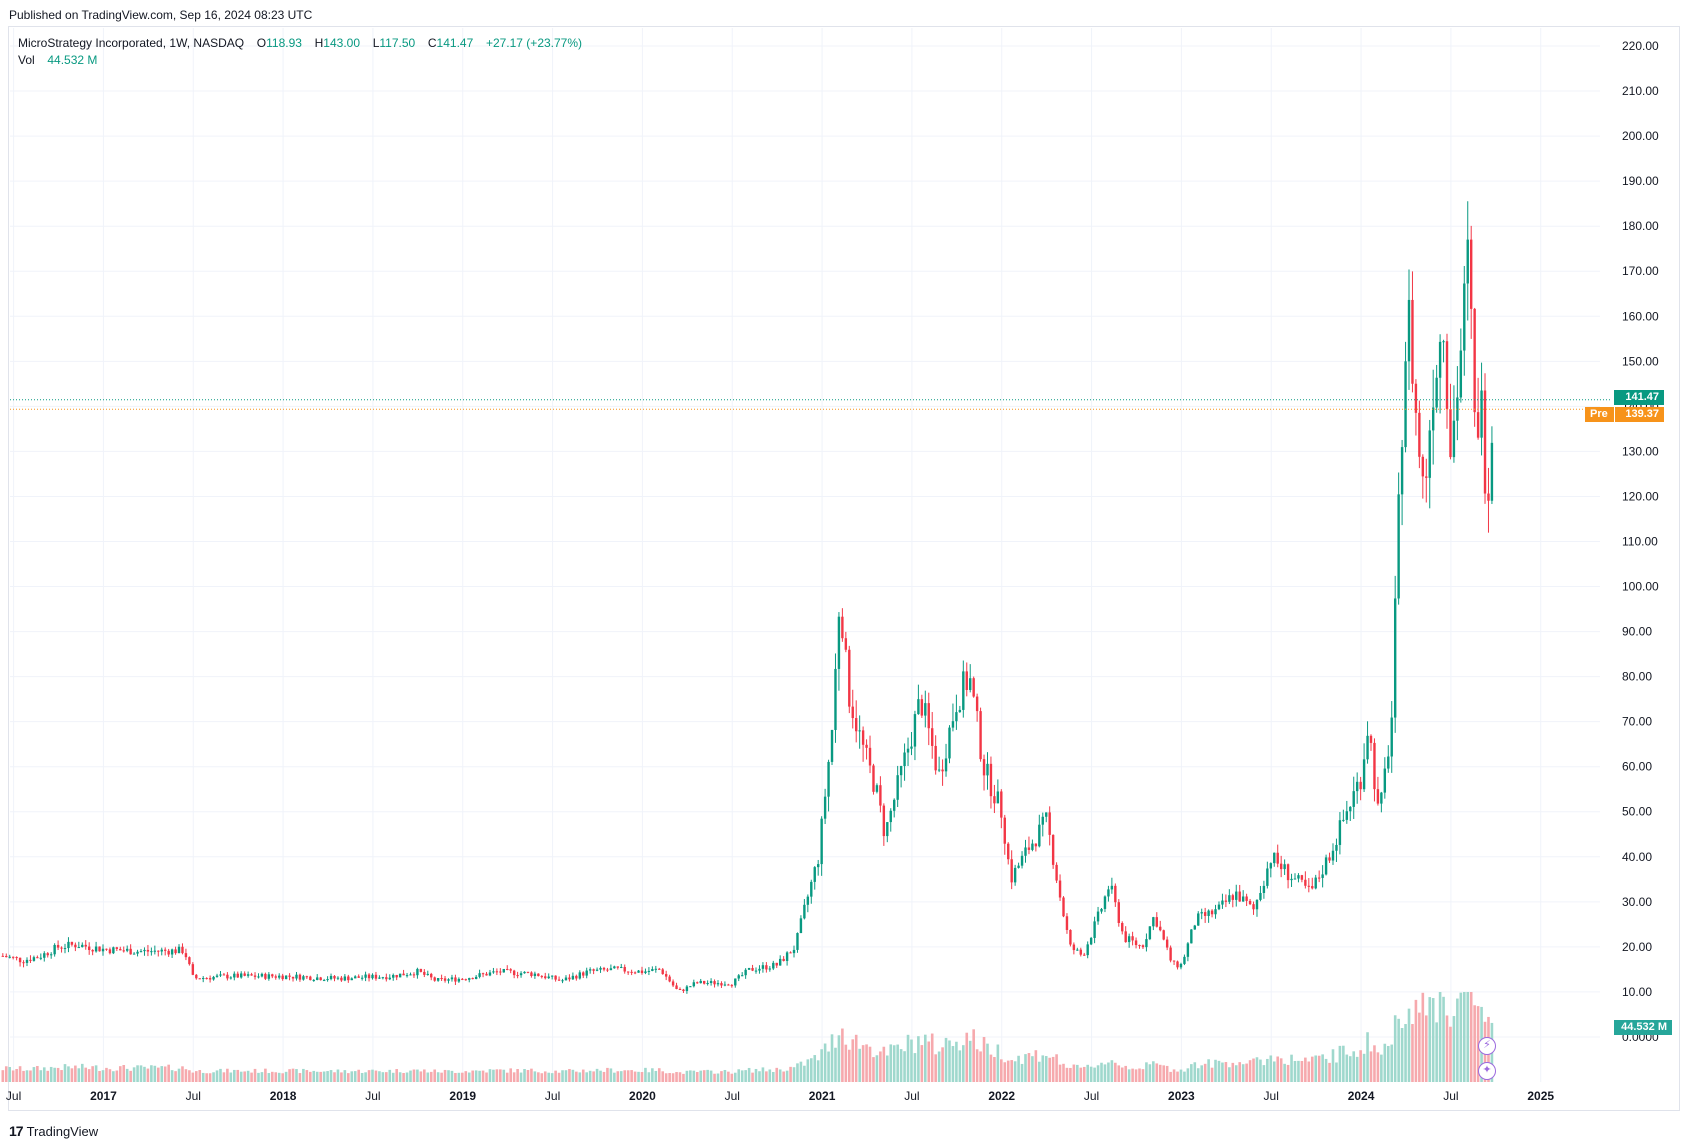  What do you see at coordinates (1640, 496) in the screenshot?
I see `y-tick-label: 120.00` at bounding box center [1640, 496].